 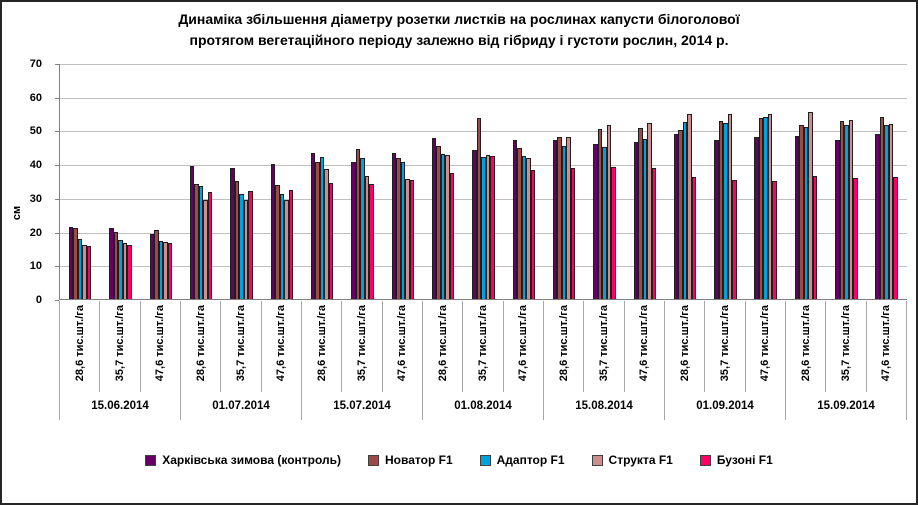 I want to click on legend-item: Структа F1, so click(x=632, y=460).